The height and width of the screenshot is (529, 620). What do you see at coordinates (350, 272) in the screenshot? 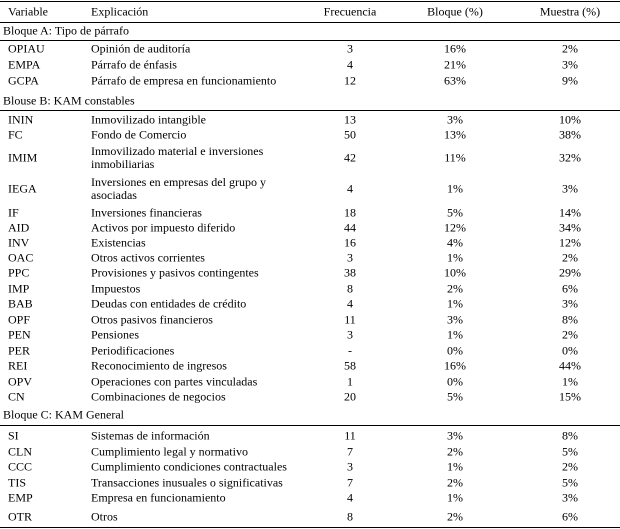
I see `frequency: 38` at bounding box center [350, 272].